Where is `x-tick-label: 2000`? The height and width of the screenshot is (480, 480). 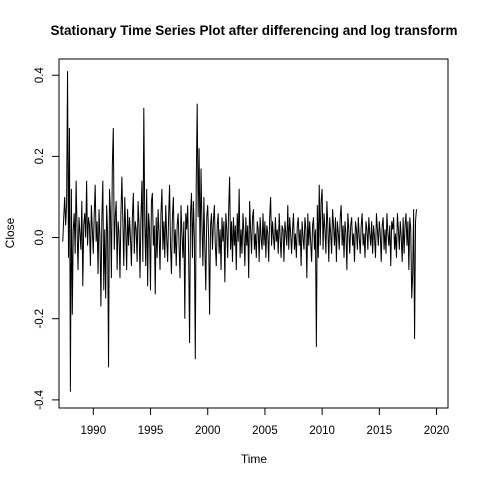 x-tick-label: 2000 is located at coordinates (208, 431).